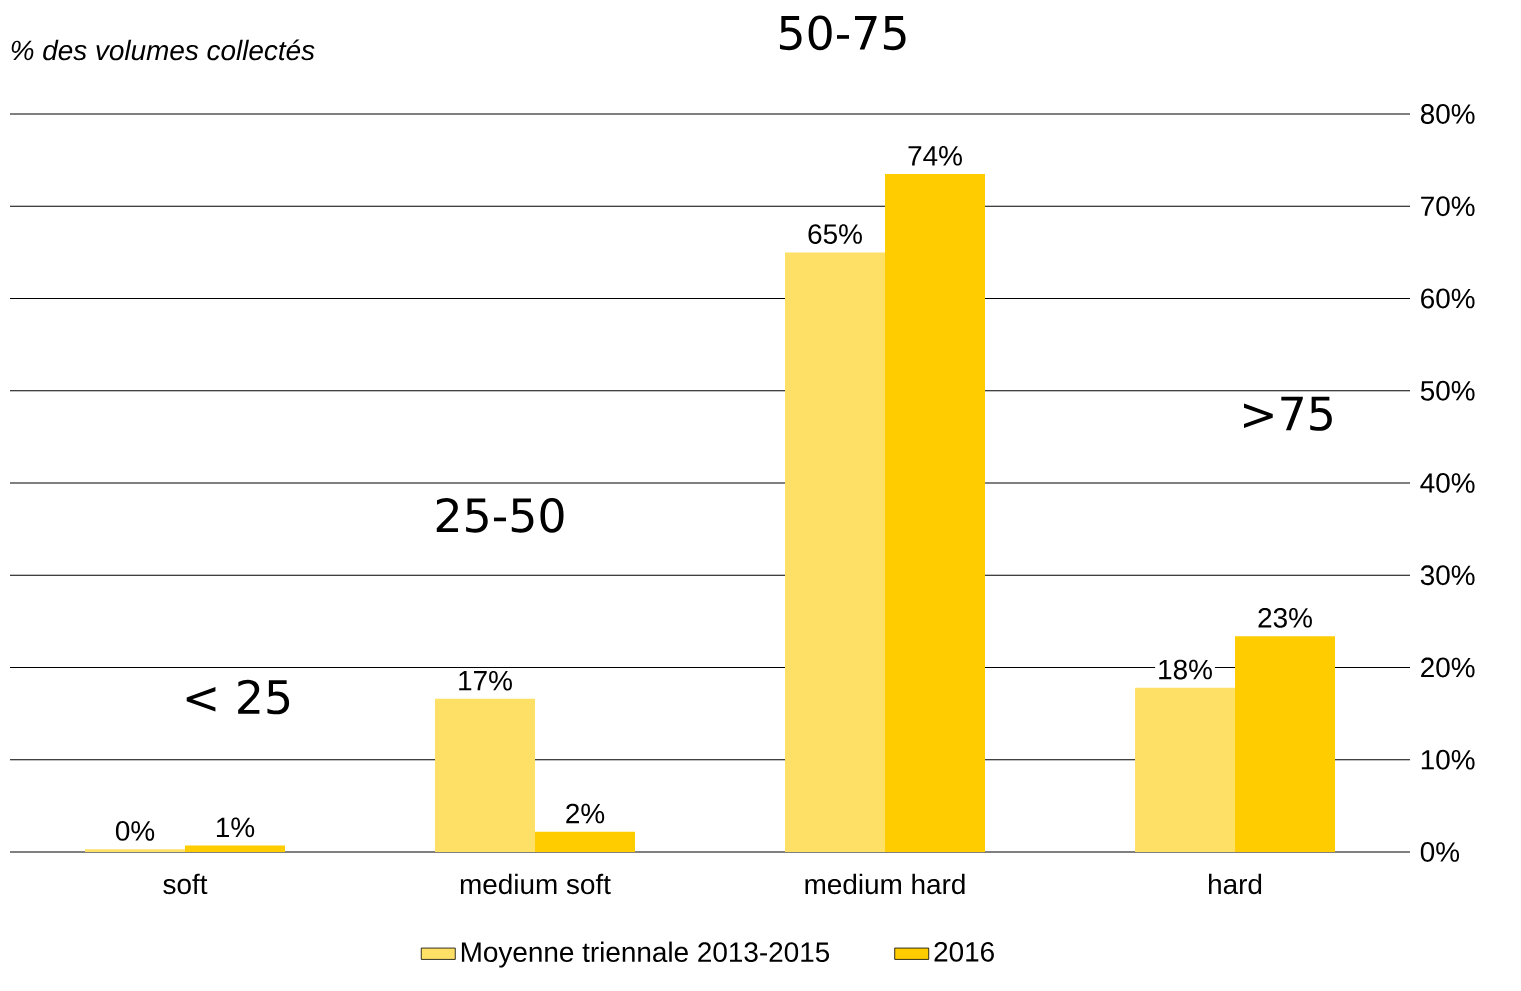 This screenshot has height=991, width=1521. I want to click on x-tick-label: hard, so click(1235, 884).